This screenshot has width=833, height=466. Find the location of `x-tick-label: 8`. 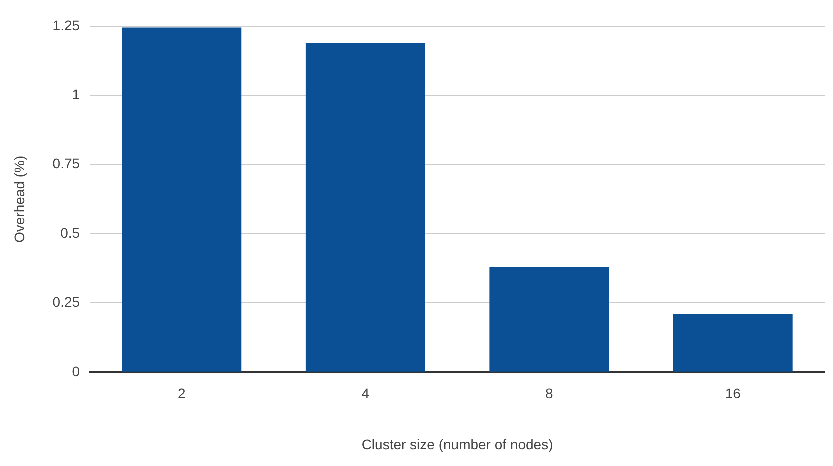

x-tick-label: 8 is located at coordinates (549, 394).